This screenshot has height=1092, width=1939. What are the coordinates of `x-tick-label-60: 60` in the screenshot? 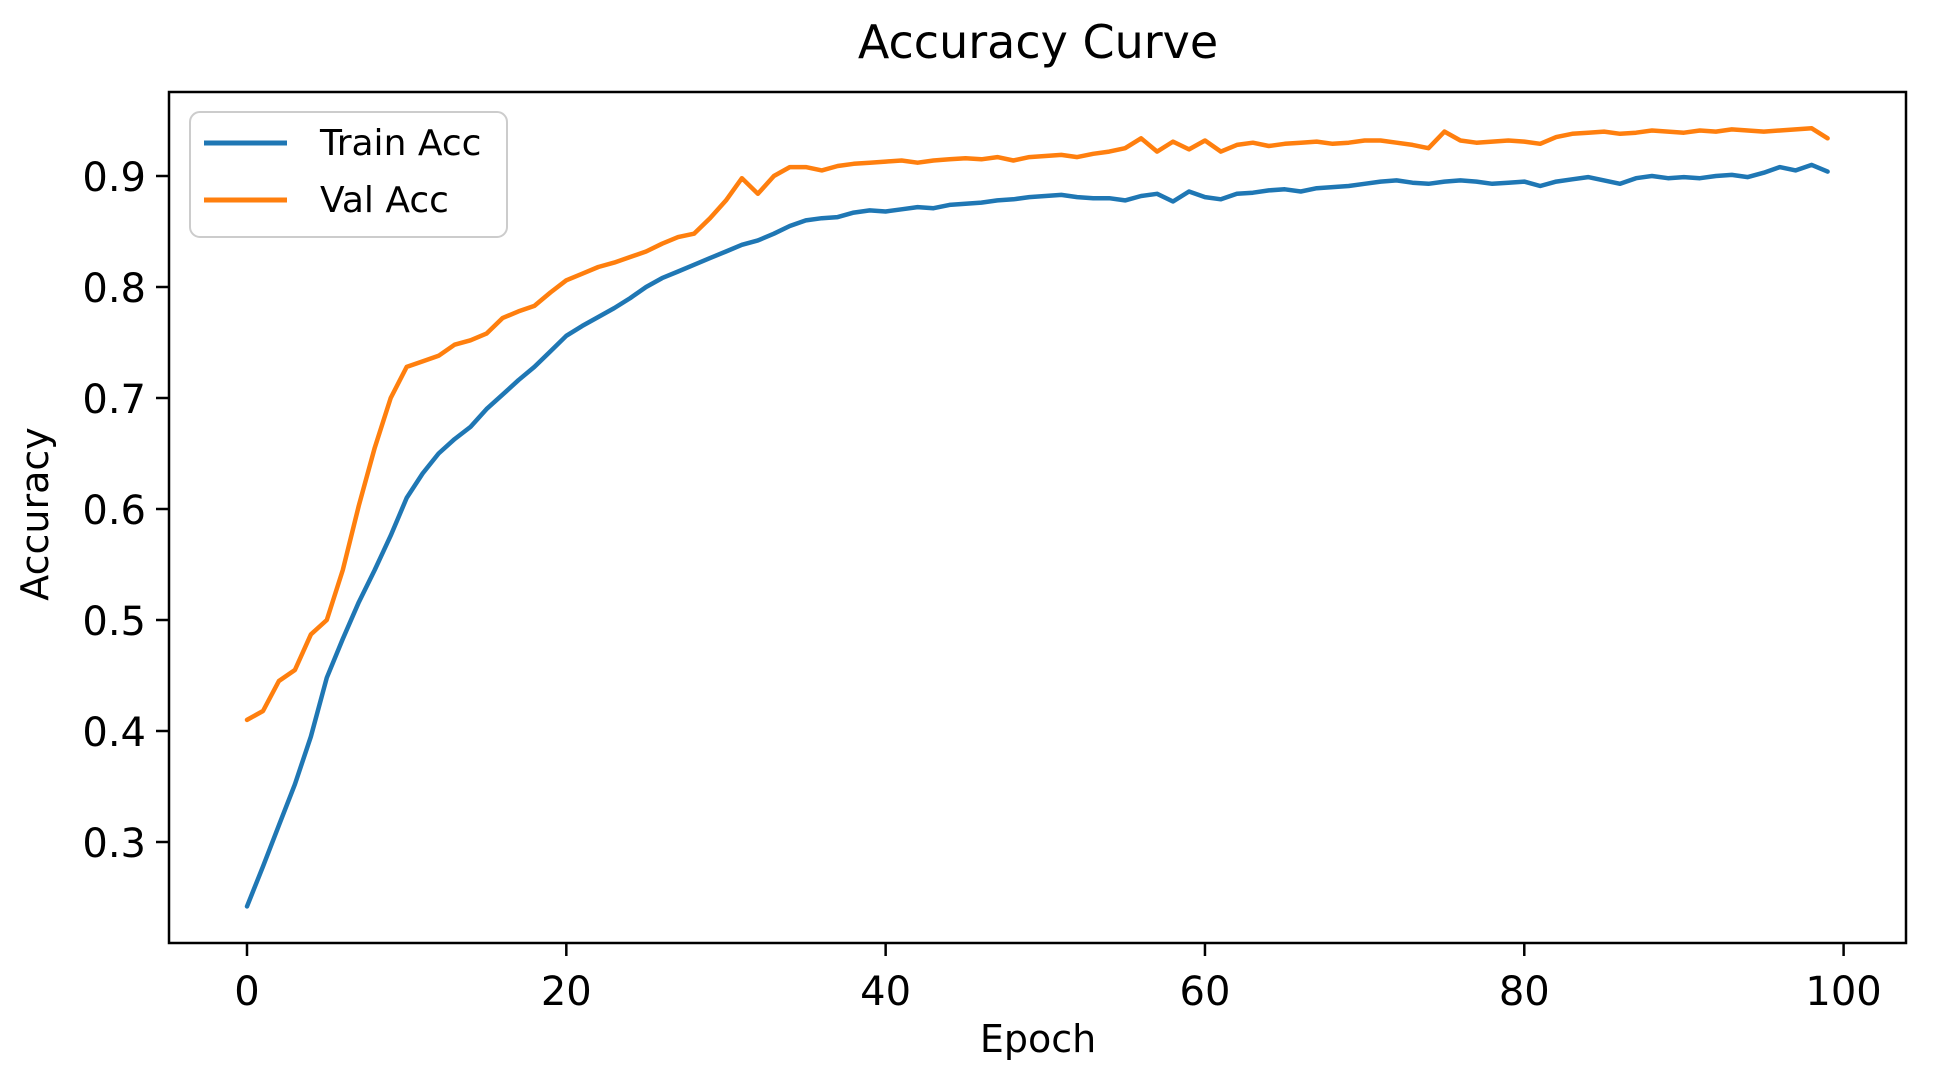 It's located at (1205, 992).